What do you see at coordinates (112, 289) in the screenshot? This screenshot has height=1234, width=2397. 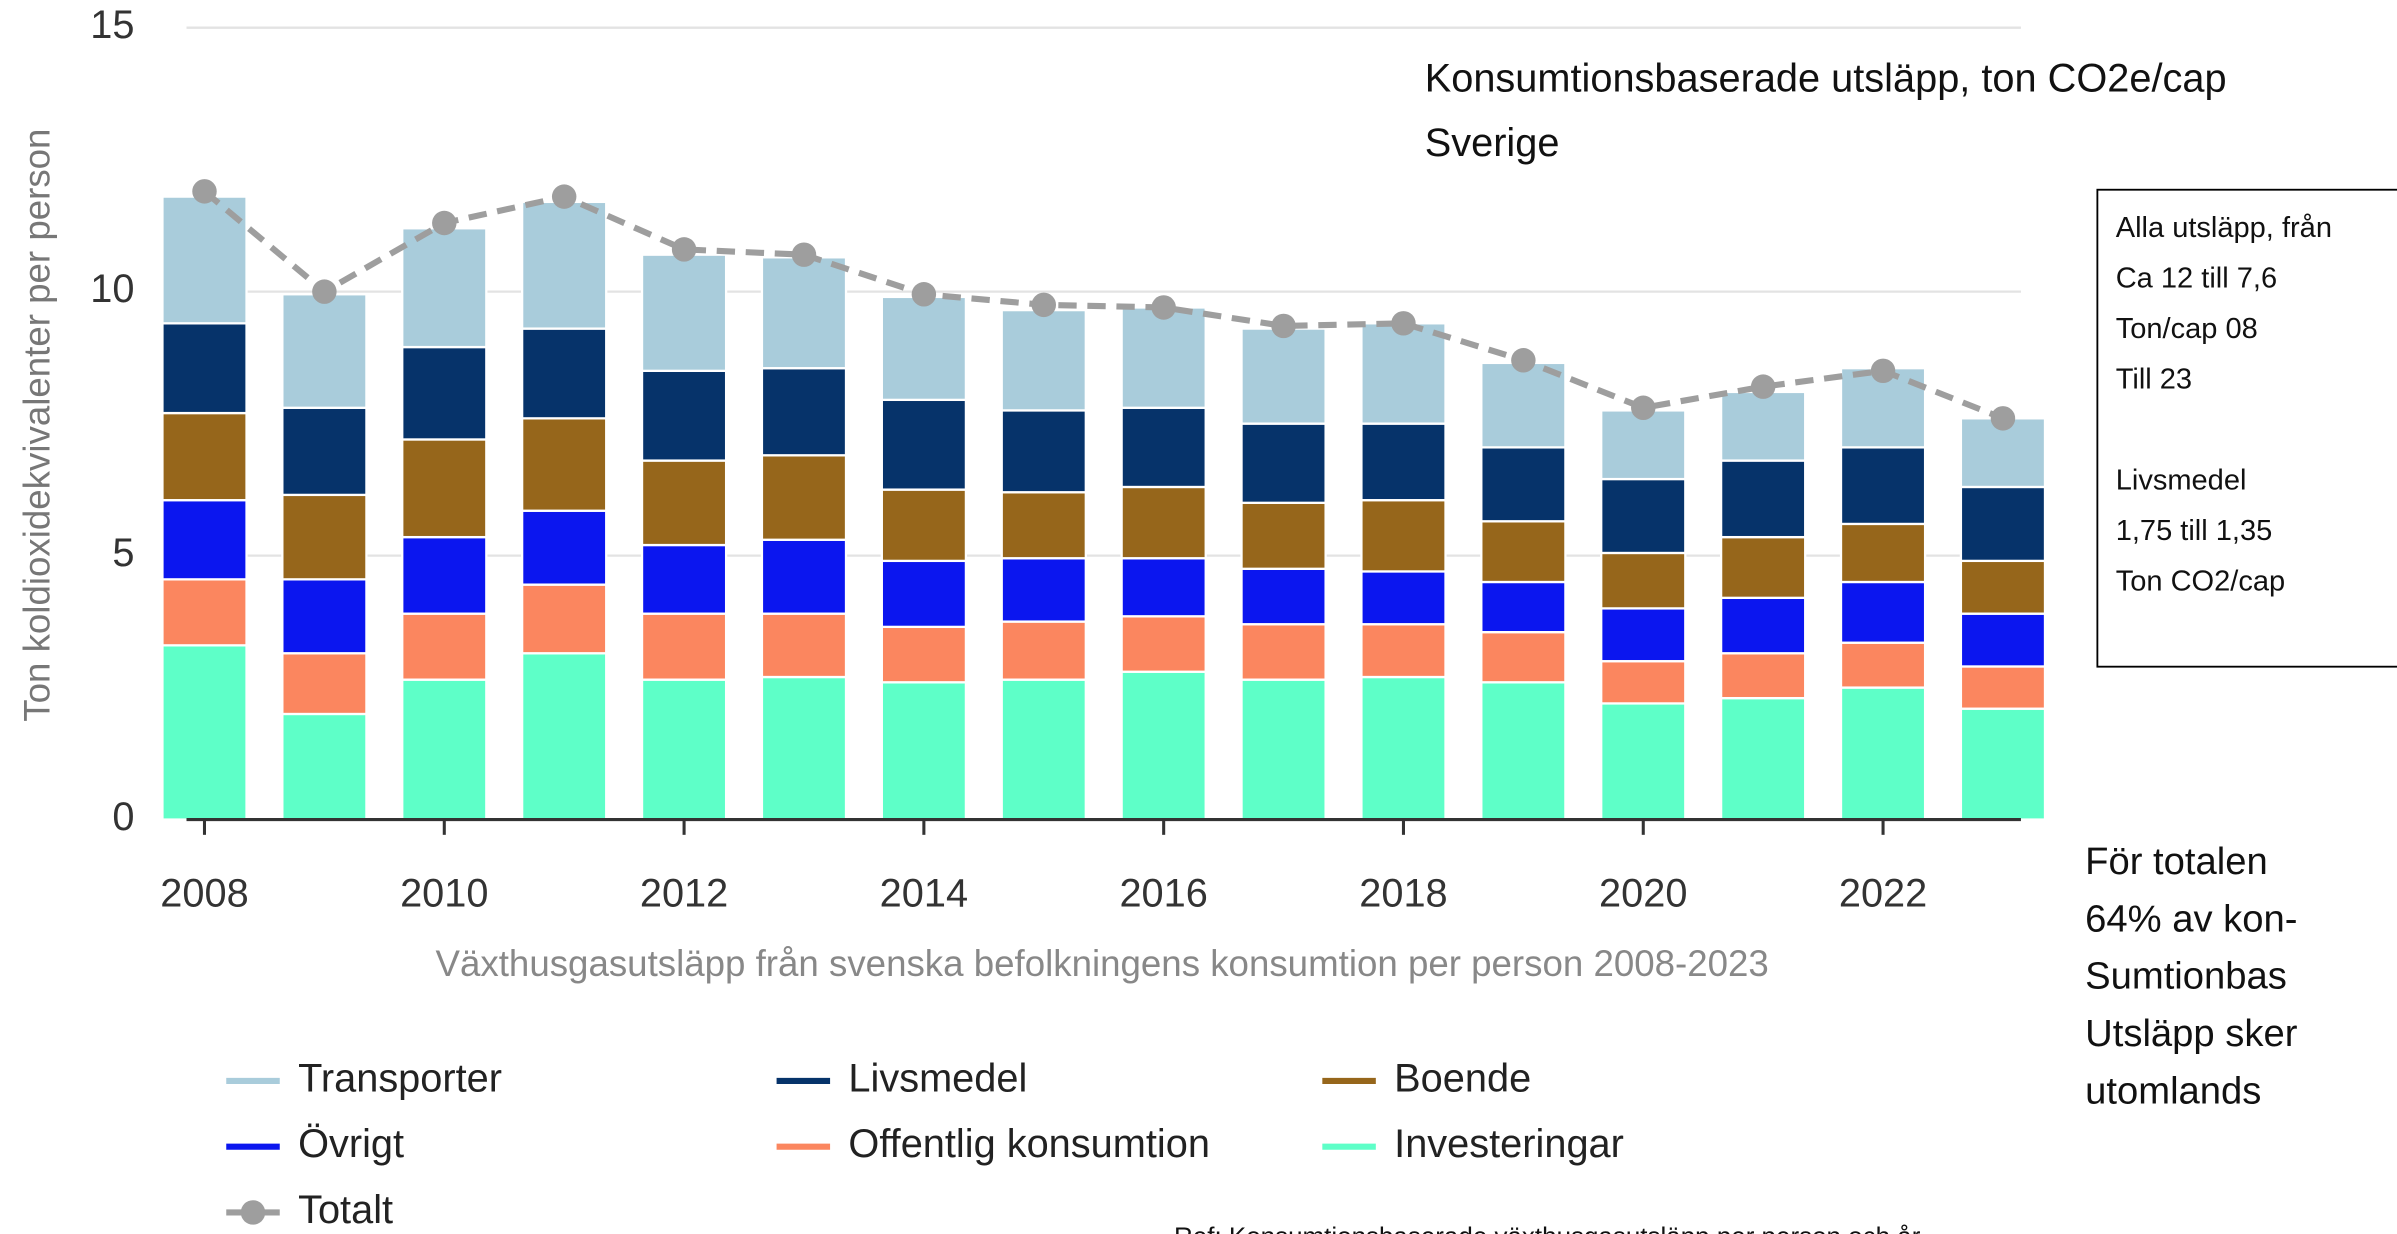 I see `y-tick-label: 10` at bounding box center [112, 289].